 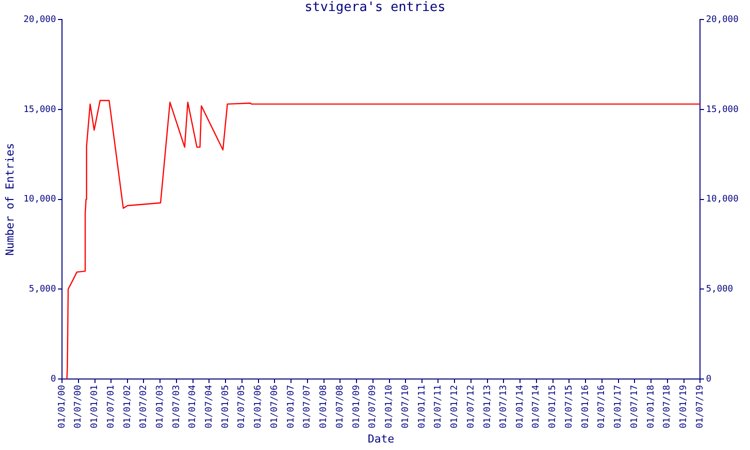 I want to click on y-tick-label: 20,000, so click(x=39, y=19).